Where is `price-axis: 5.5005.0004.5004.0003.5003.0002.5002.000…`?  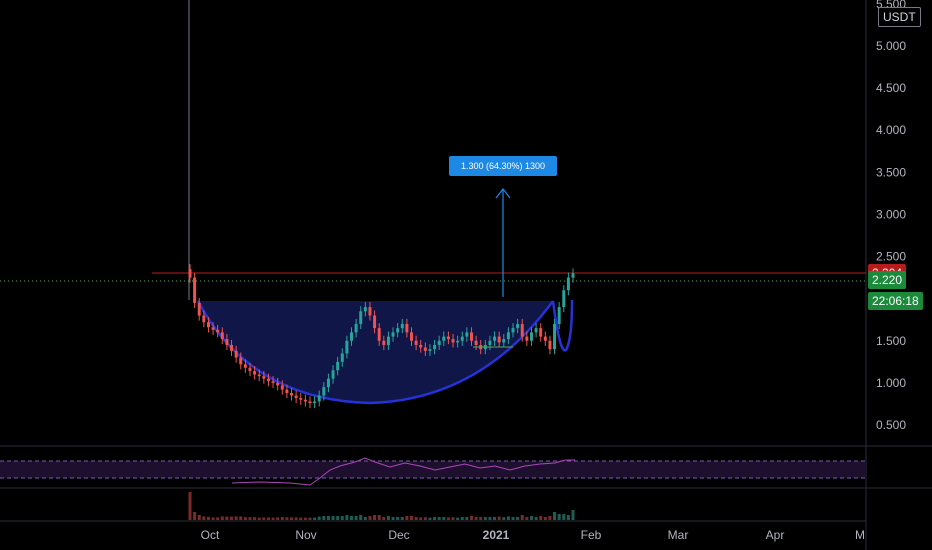 price-axis: 5.5005.0004.5004.0003.5003.0002.5002.000… is located at coordinates (891, 216).